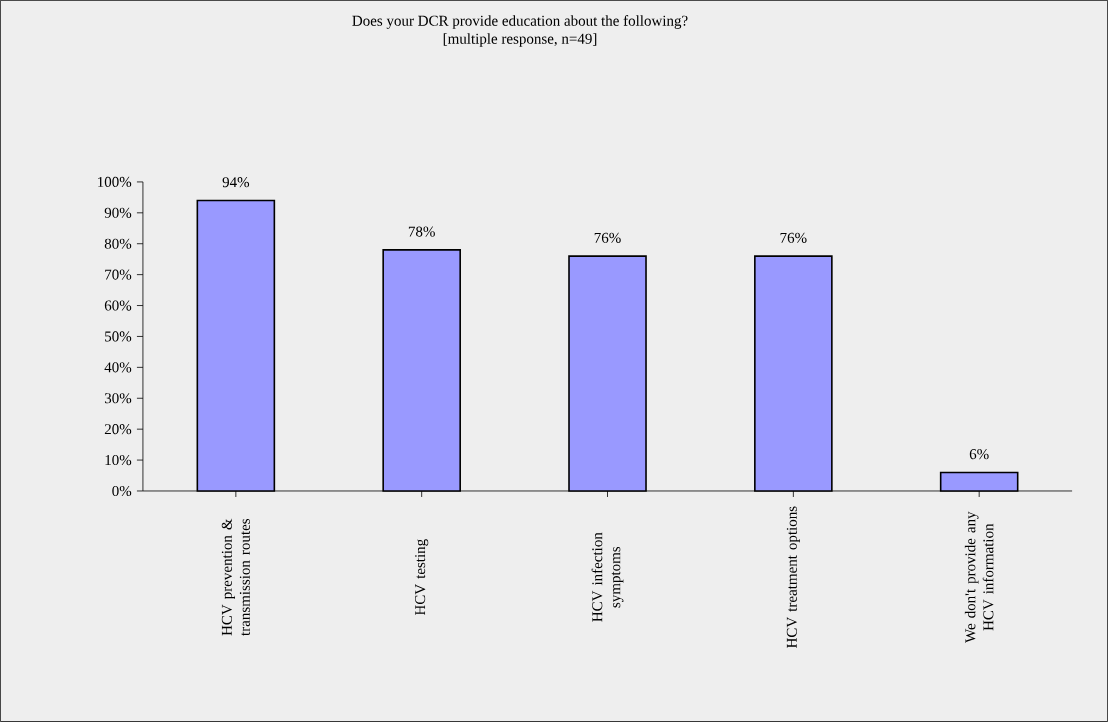 The width and height of the screenshot is (1108, 722). Describe the element at coordinates (979, 454) in the screenshot. I see `data-label: 6%` at that location.